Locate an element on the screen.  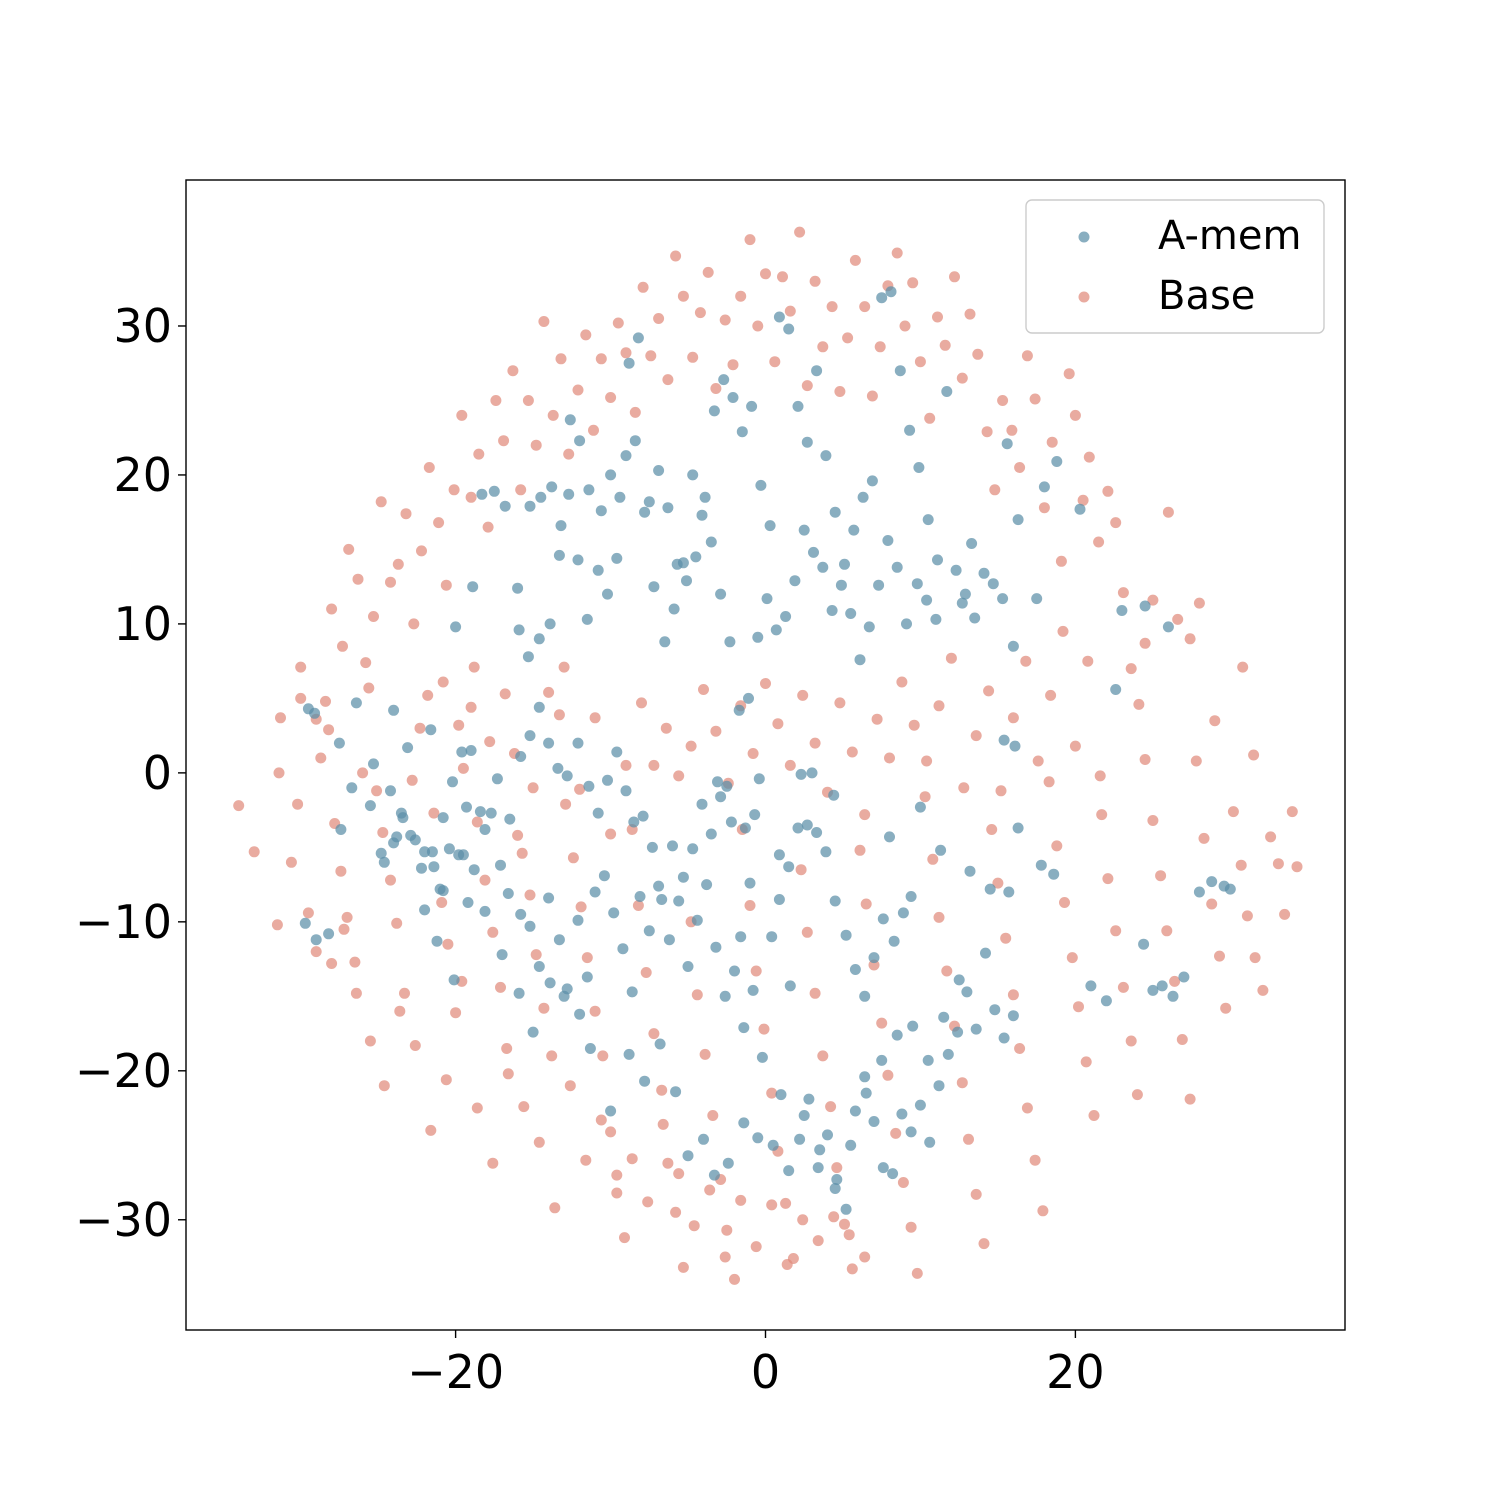
x-tick-label: 0 is located at coordinates (765, 1372).